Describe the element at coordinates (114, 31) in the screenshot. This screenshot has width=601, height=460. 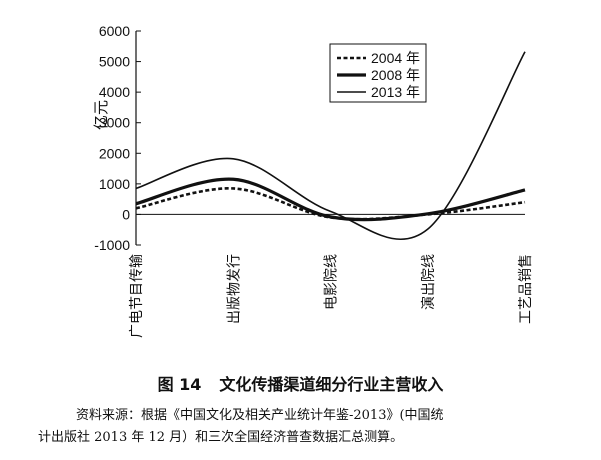
I see `y-tick-label: 6000` at that location.